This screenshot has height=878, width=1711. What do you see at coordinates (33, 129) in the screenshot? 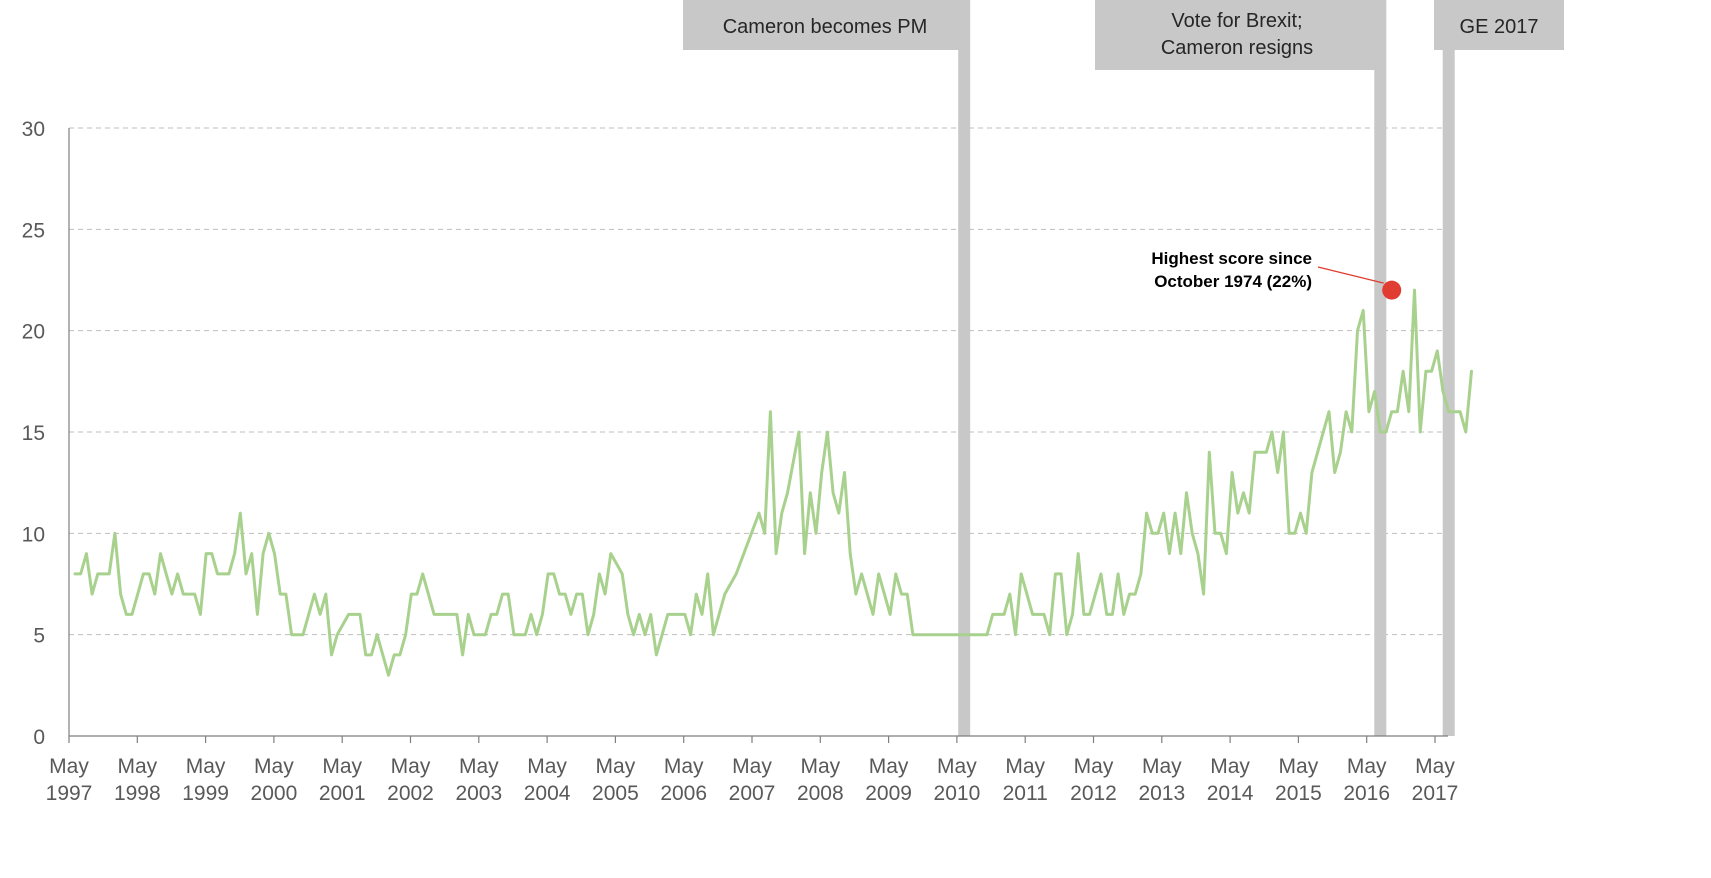
I see `y-tick-label: 30` at bounding box center [33, 129].